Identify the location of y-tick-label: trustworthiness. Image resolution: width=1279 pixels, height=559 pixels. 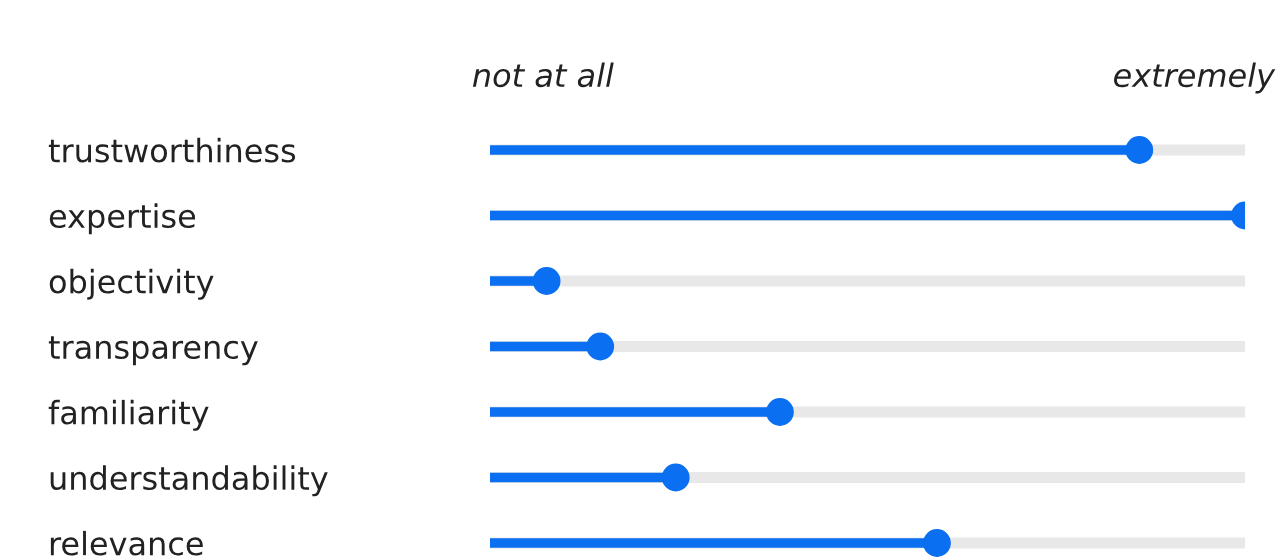
(172, 150).